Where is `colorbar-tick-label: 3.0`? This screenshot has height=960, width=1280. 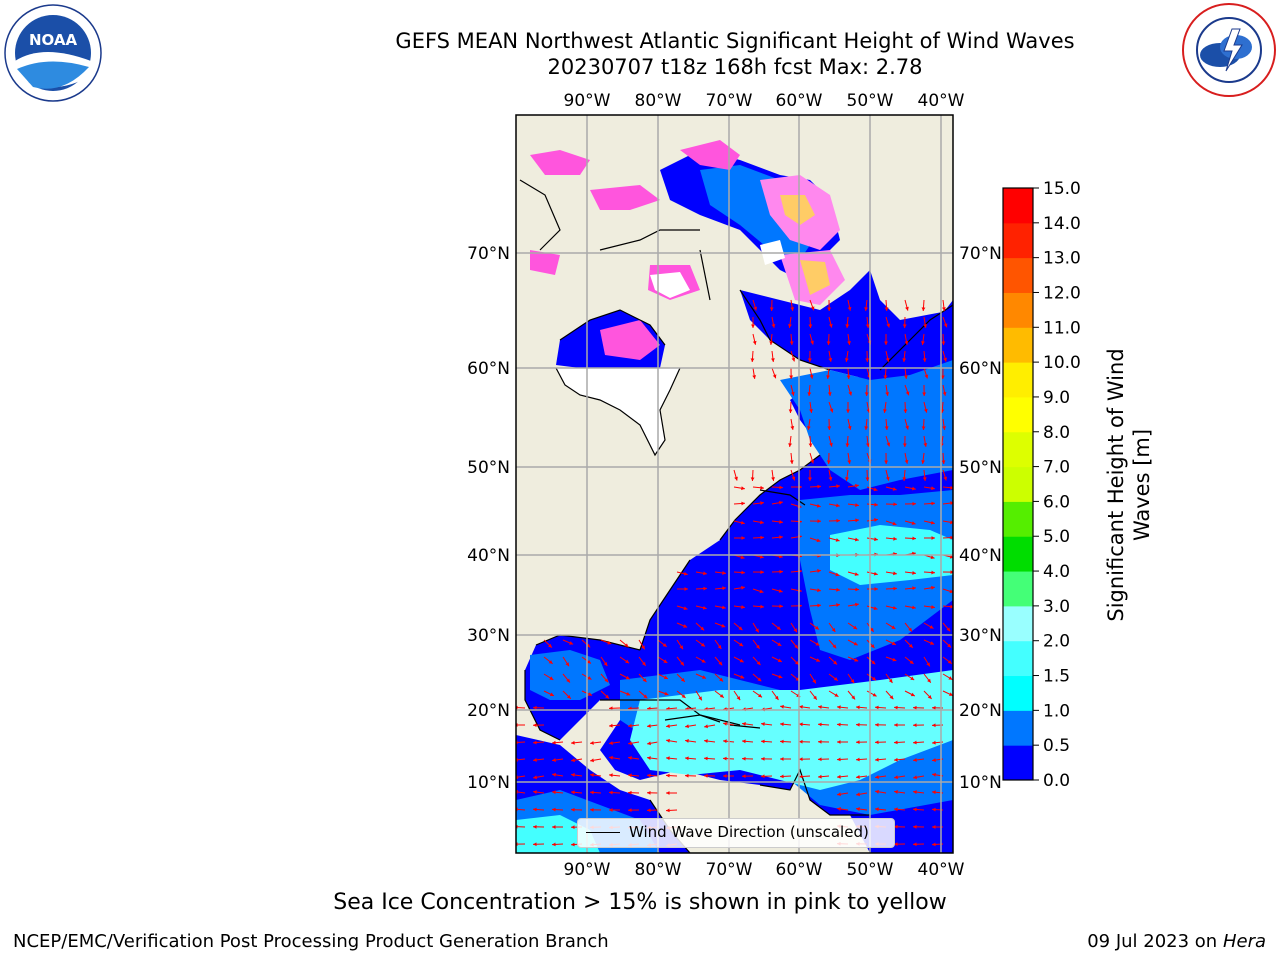
colorbar-tick-label: 3.0 is located at coordinates (1056, 607).